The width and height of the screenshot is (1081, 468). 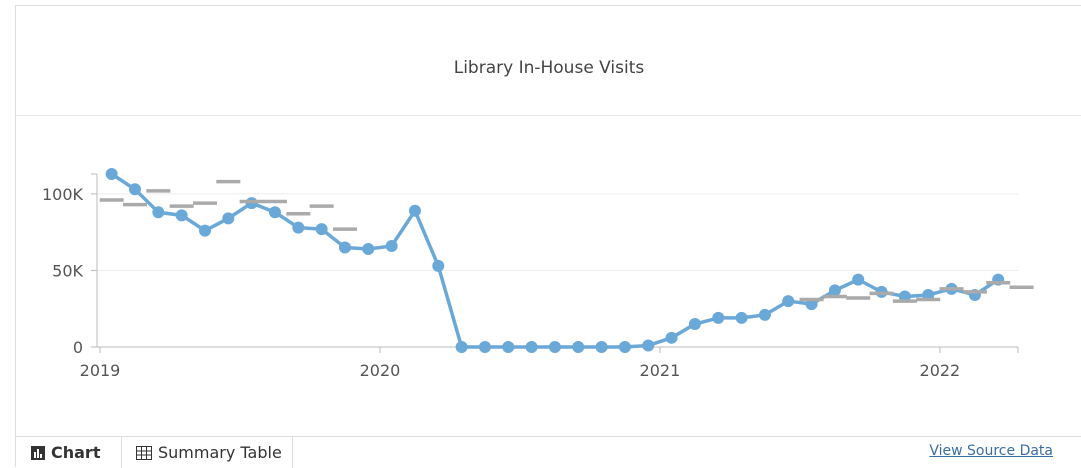 What do you see at coordinates (548, 452) in the screenshot?
I see `bottom-bar: Chart Summary Table View Source Data` at bounding box center [548, 452].